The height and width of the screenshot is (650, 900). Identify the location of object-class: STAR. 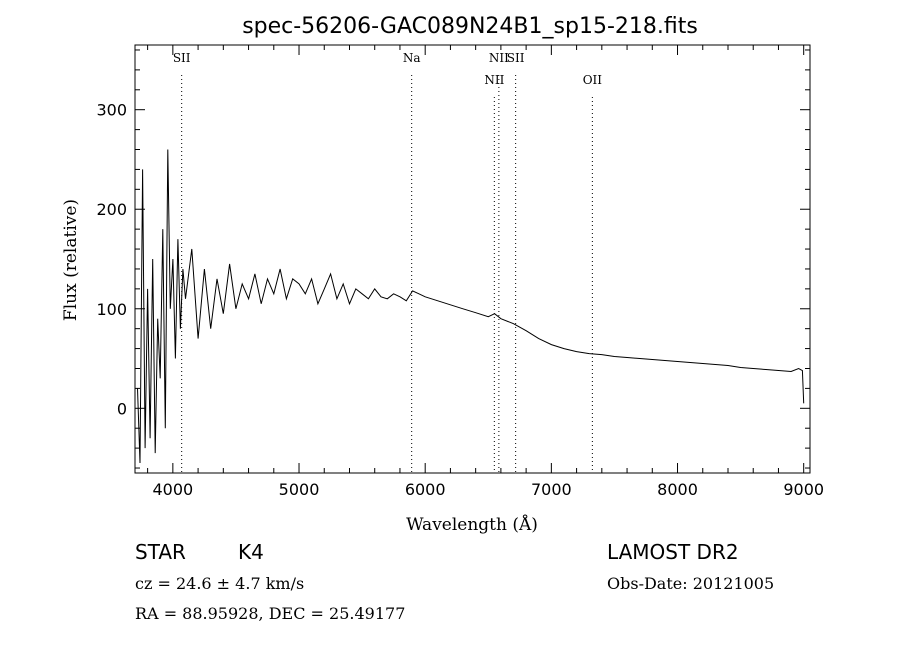
(160, 552).